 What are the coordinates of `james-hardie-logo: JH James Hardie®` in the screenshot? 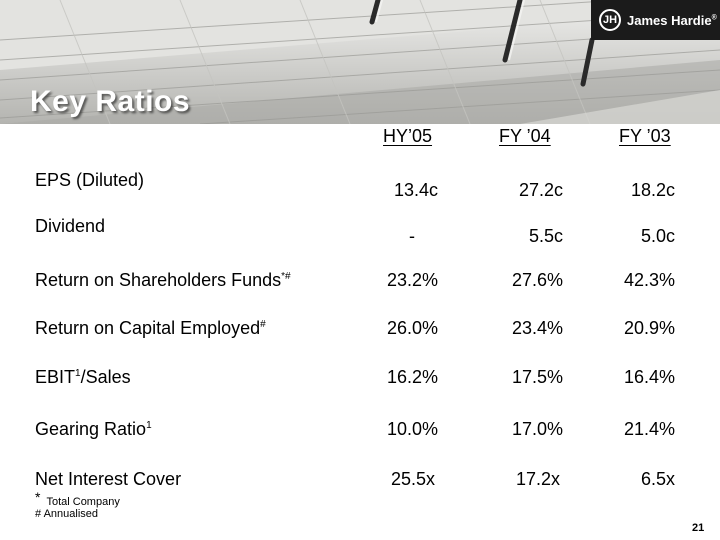 It's located at (655, 20).